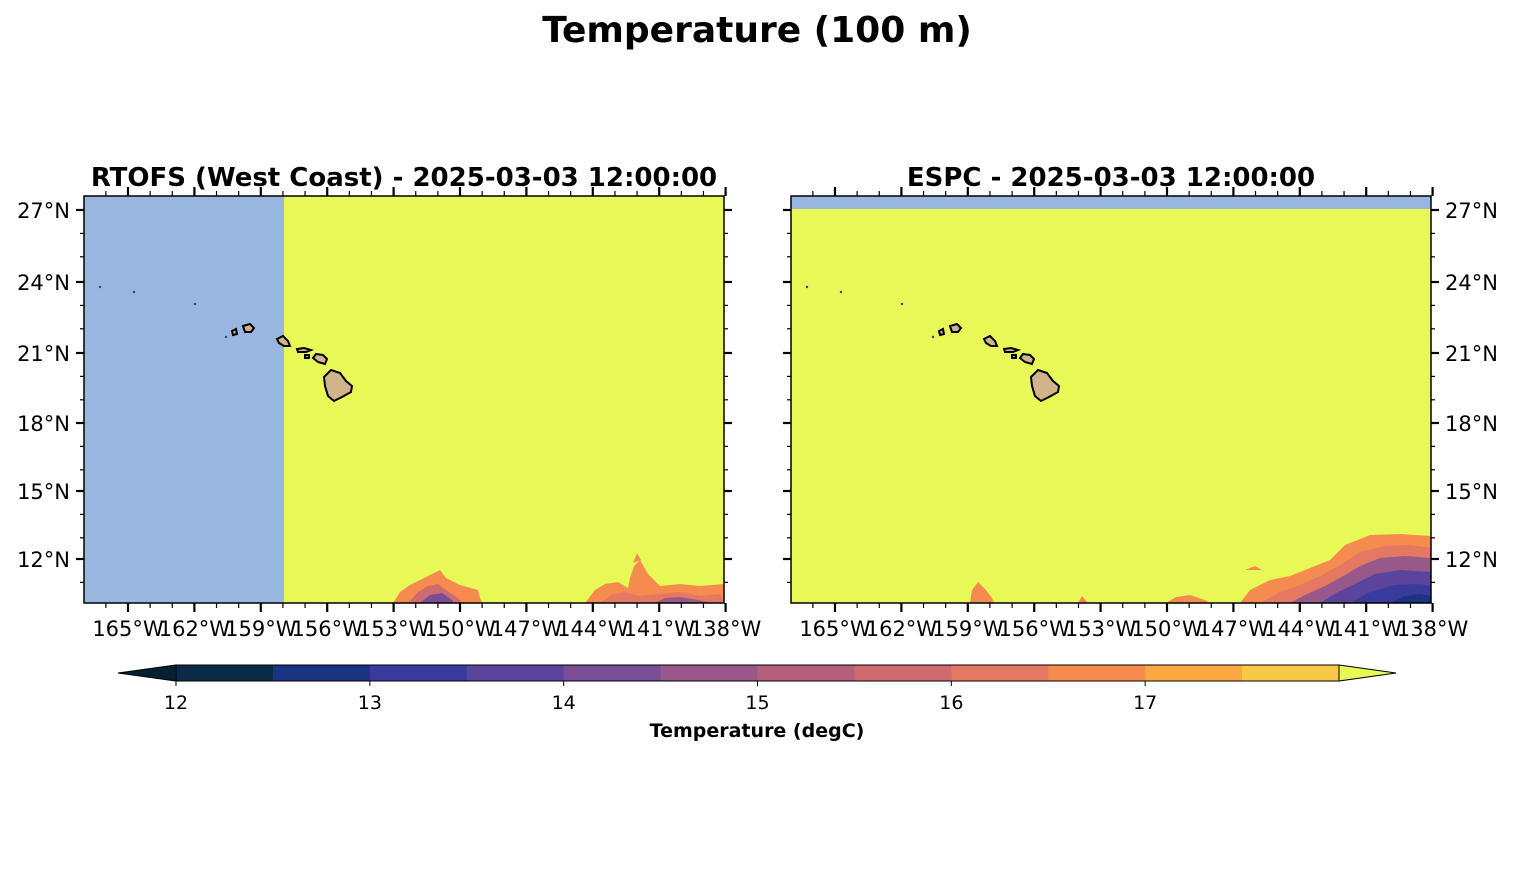  I want to click on cool-water-contours-espc, so click(1200, 568).